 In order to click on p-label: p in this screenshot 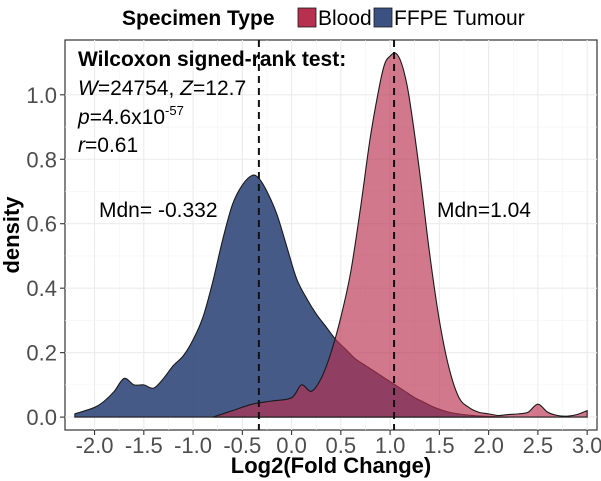, I will do `click(83, 117)`.